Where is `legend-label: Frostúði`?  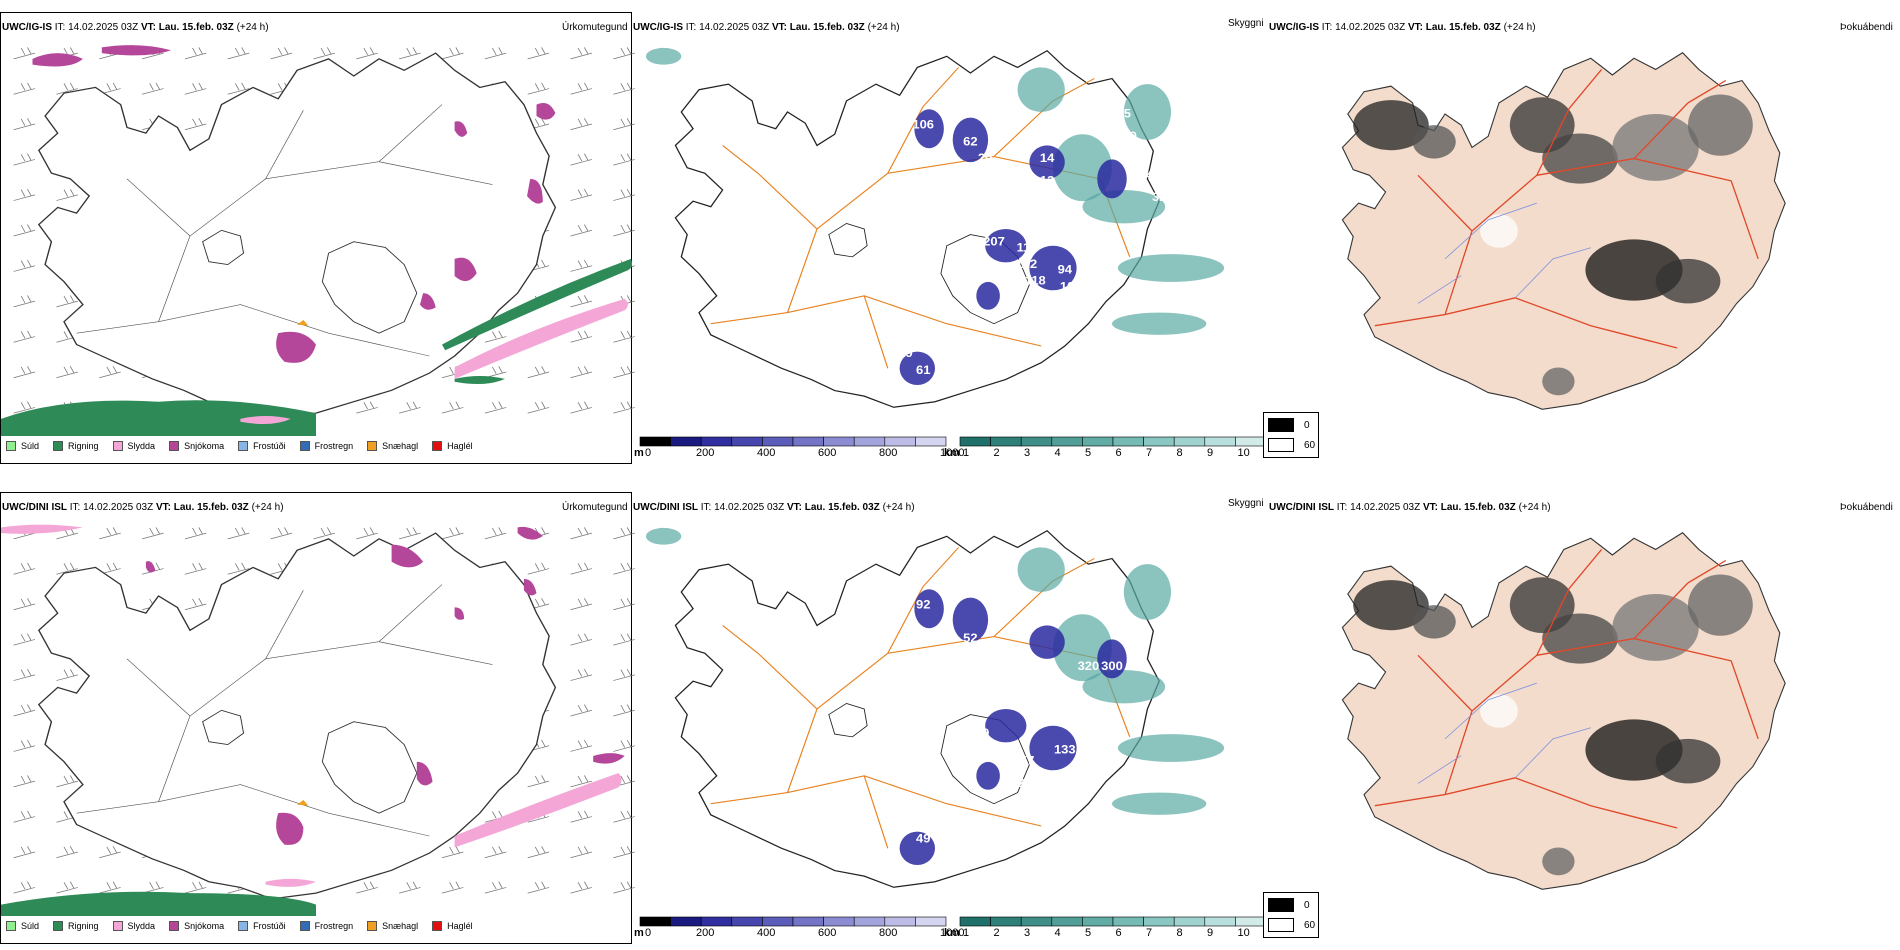
legend-label: Frostúði is located at coordinates (269, 926).